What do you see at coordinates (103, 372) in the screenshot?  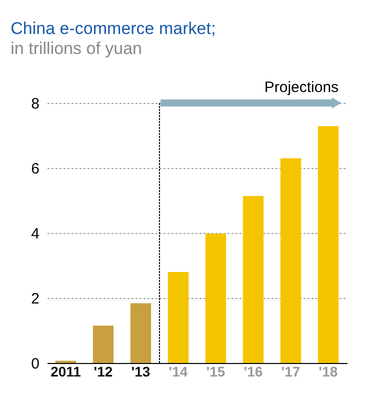 I see `x-tick-label: '12` at bounding box center [103, 372].